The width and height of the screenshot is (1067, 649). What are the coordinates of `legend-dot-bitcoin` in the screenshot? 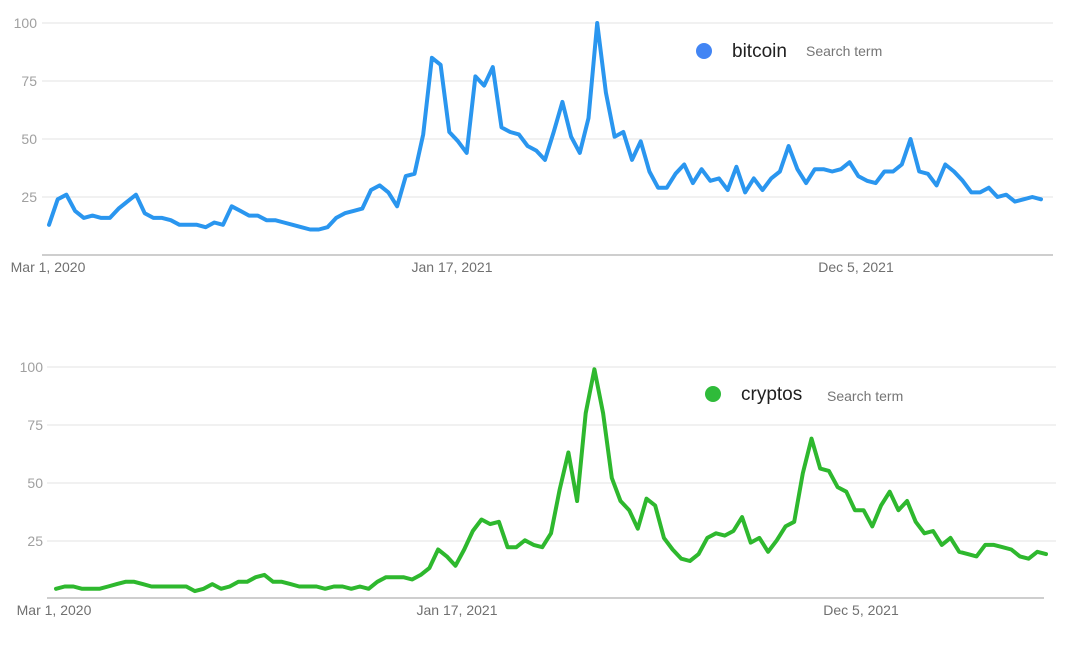 It's located at (704, 51).